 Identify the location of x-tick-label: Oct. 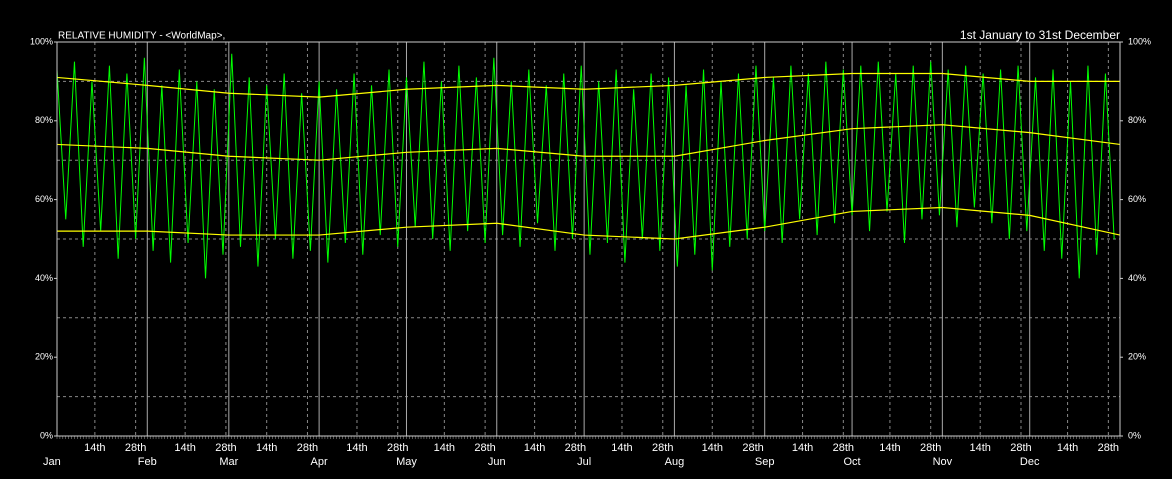
(852, 462).